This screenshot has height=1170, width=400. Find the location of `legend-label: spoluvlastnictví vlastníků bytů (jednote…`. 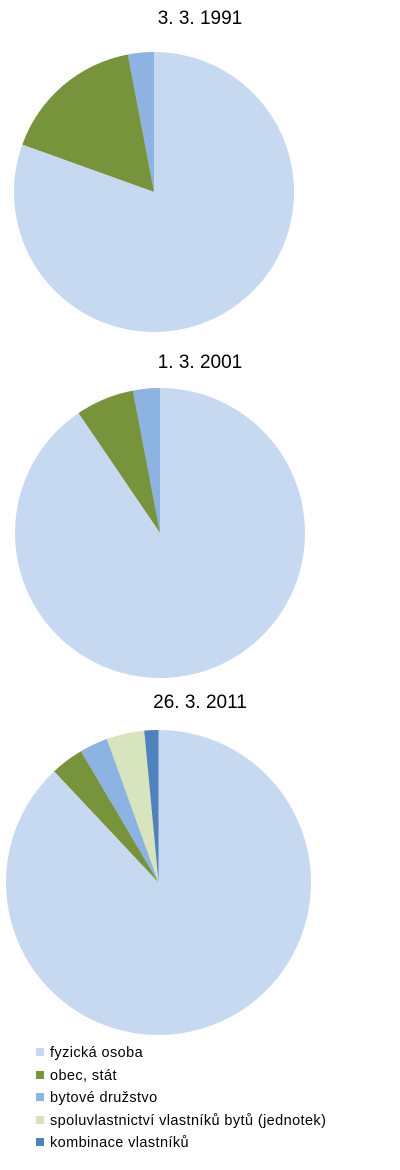

legend-label: spoluvlastnictví vlastníků bytů (jednote… is located at coordinates (188, 1121).